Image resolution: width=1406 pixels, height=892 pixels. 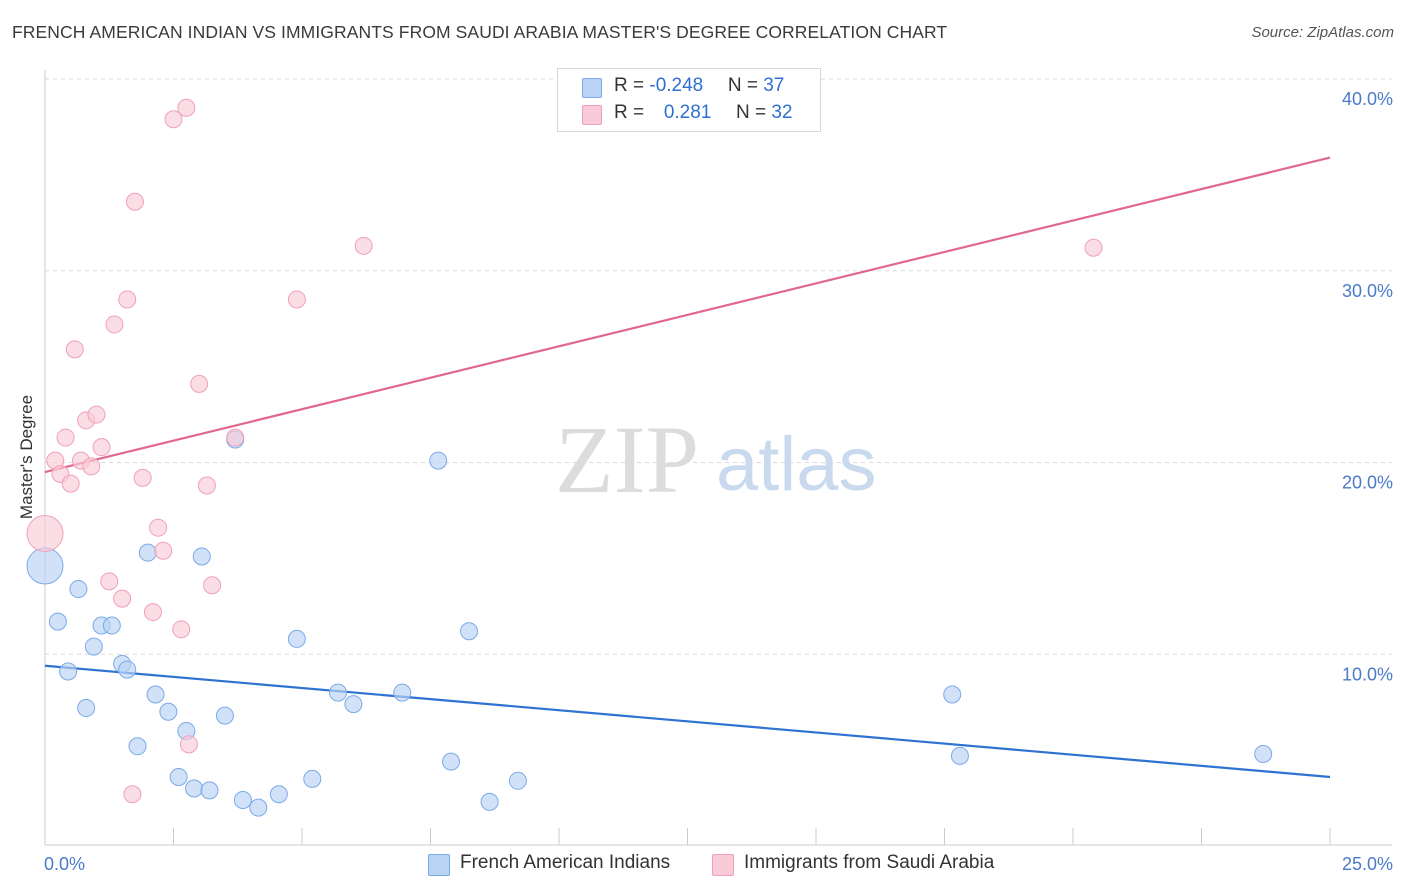 I want to click on legend-n-value: 37, so click(x=774, y=85).